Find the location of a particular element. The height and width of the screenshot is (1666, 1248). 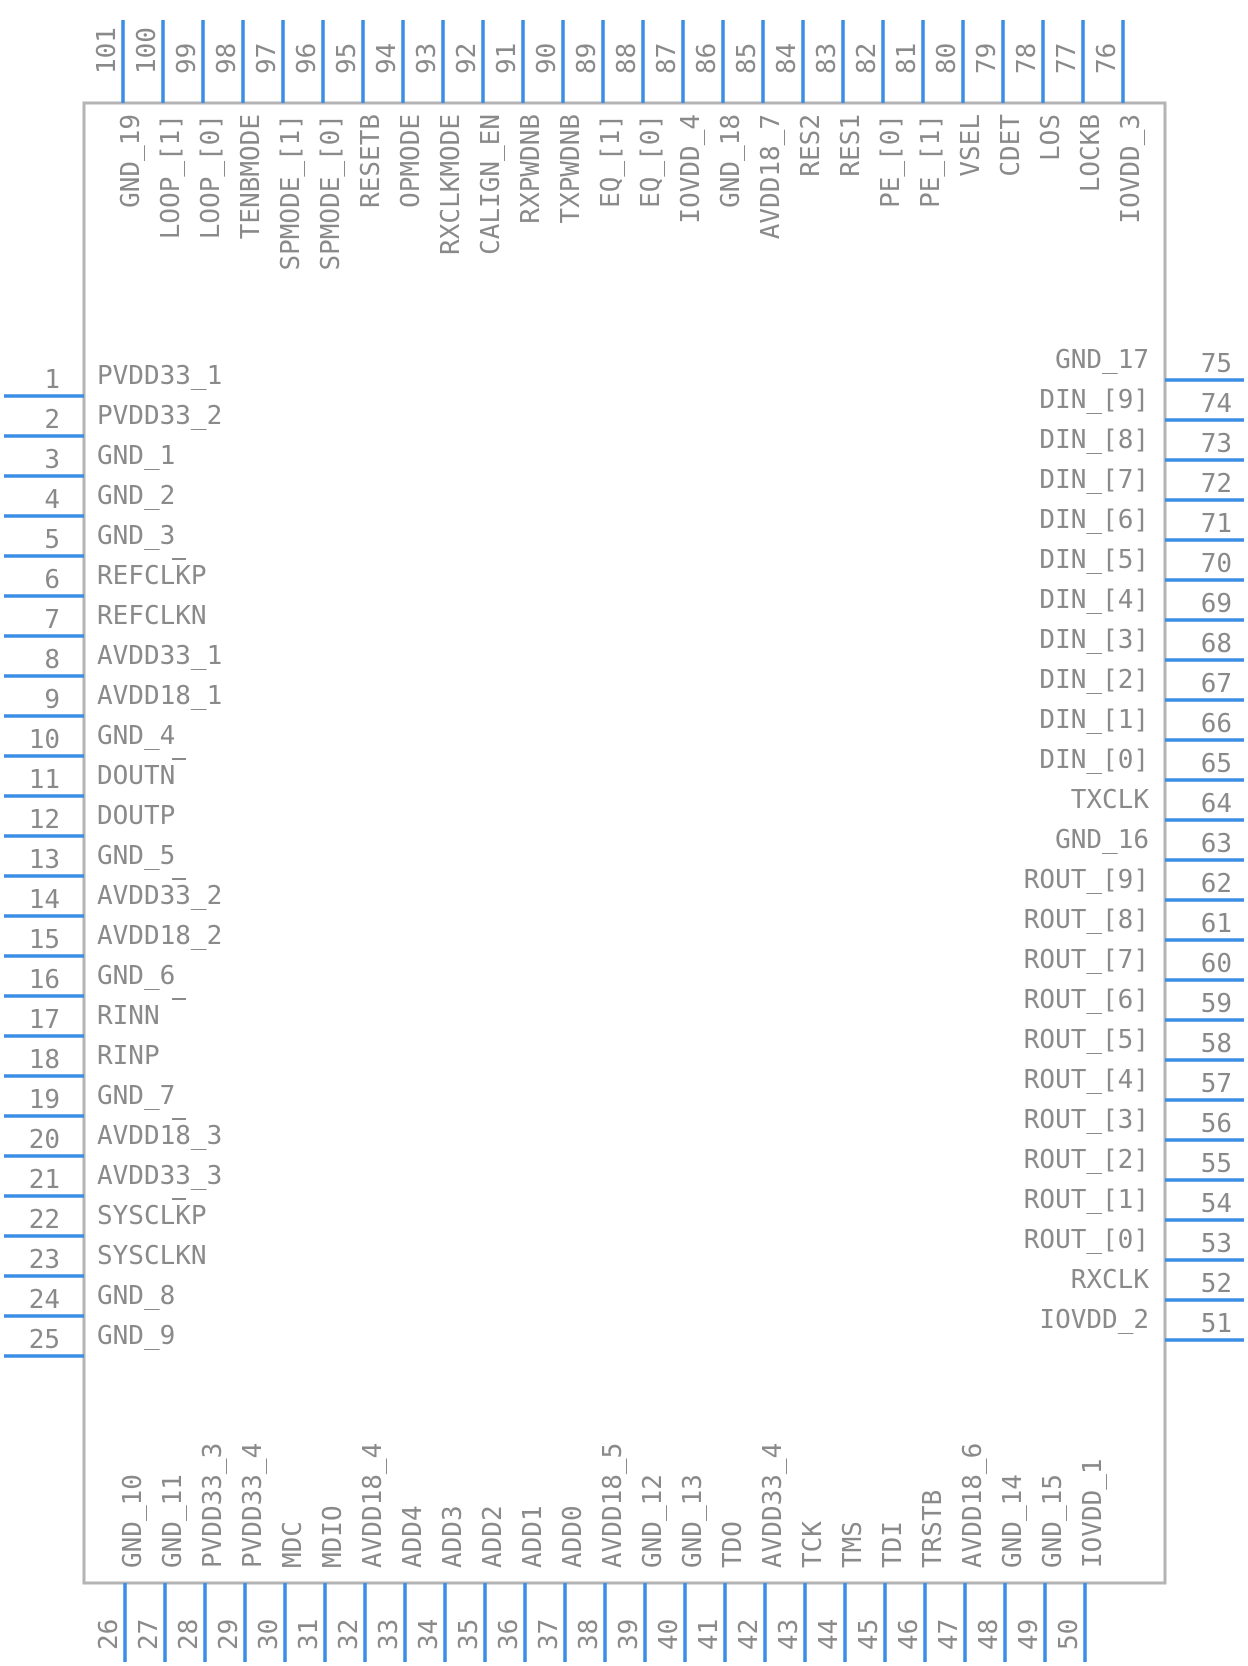

pin-number: 64 is located at coordinates (1216, 804).